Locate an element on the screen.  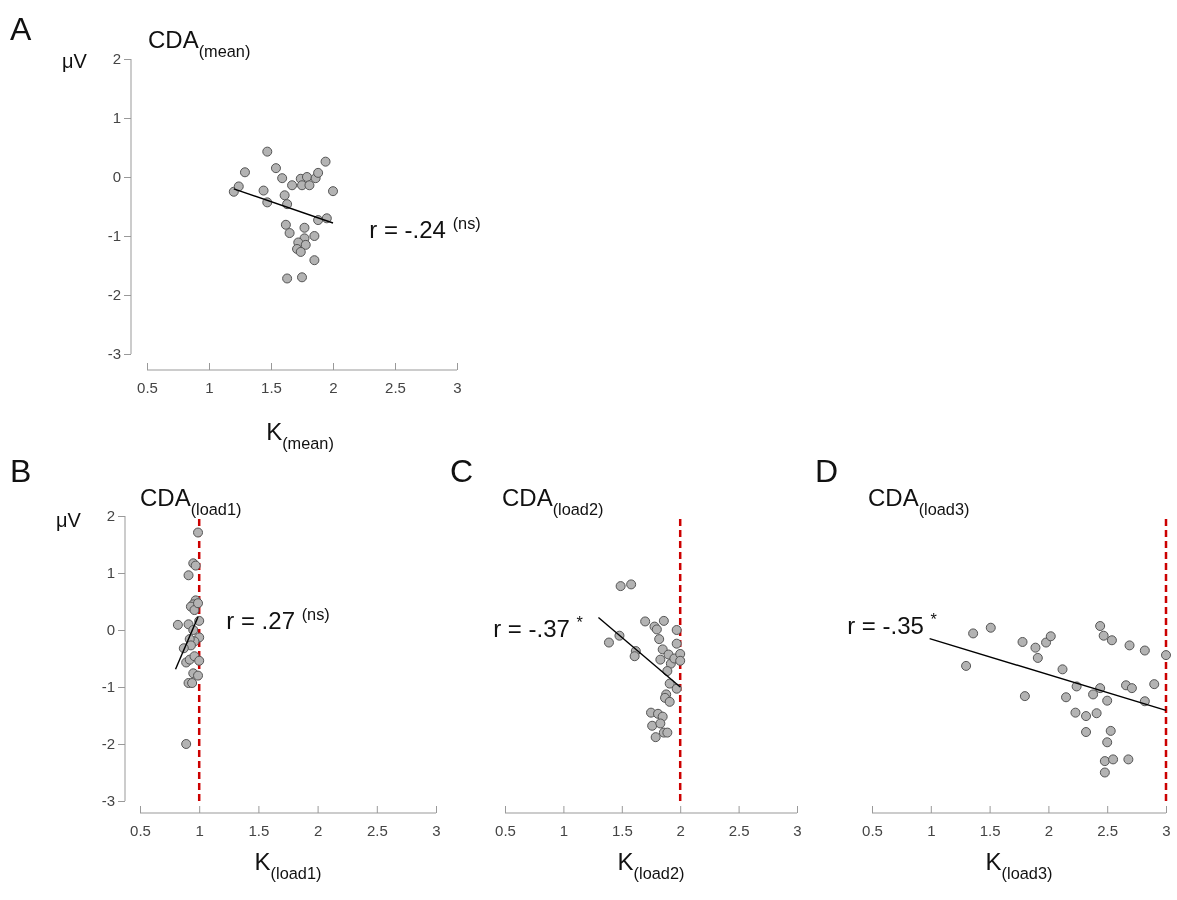
text: B is located at coordinates (21, 471).